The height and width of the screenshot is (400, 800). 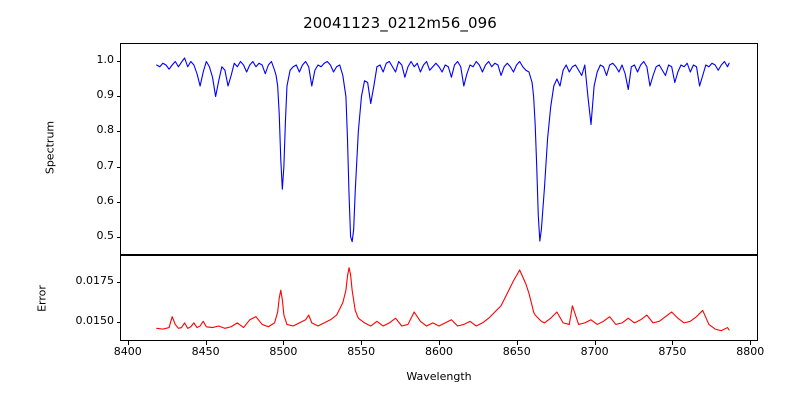 What do you see at coordinates (105, 130) in the screenshot?
I see `spectrum-ytick-label: 0.8` at bounding box center [105, 130].